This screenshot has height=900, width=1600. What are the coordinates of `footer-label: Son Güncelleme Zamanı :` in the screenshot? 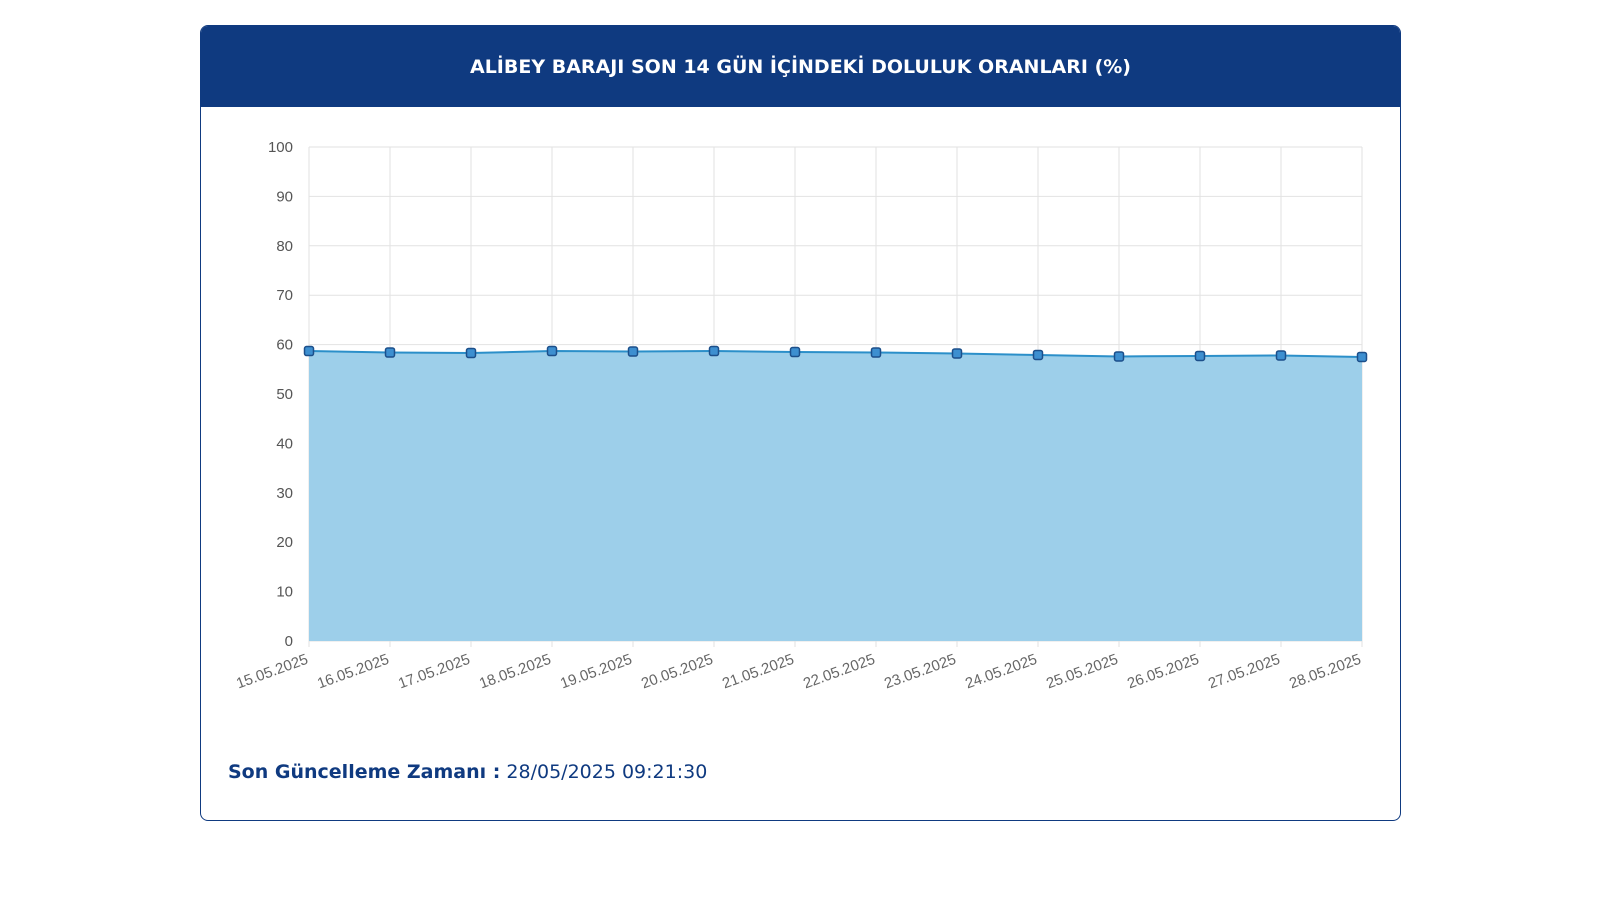 It's located at (364, 772).